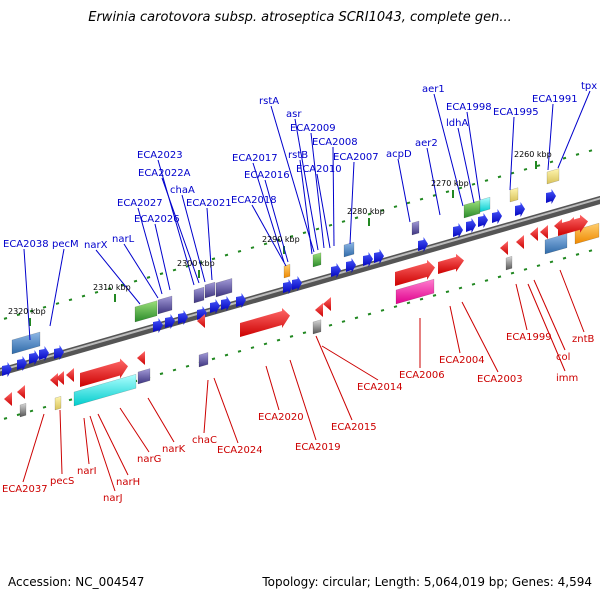  Describe the element at coordinates (27, 311) in the screenshot. I see `kbp-tick-label: 2320 kbp` at that location.